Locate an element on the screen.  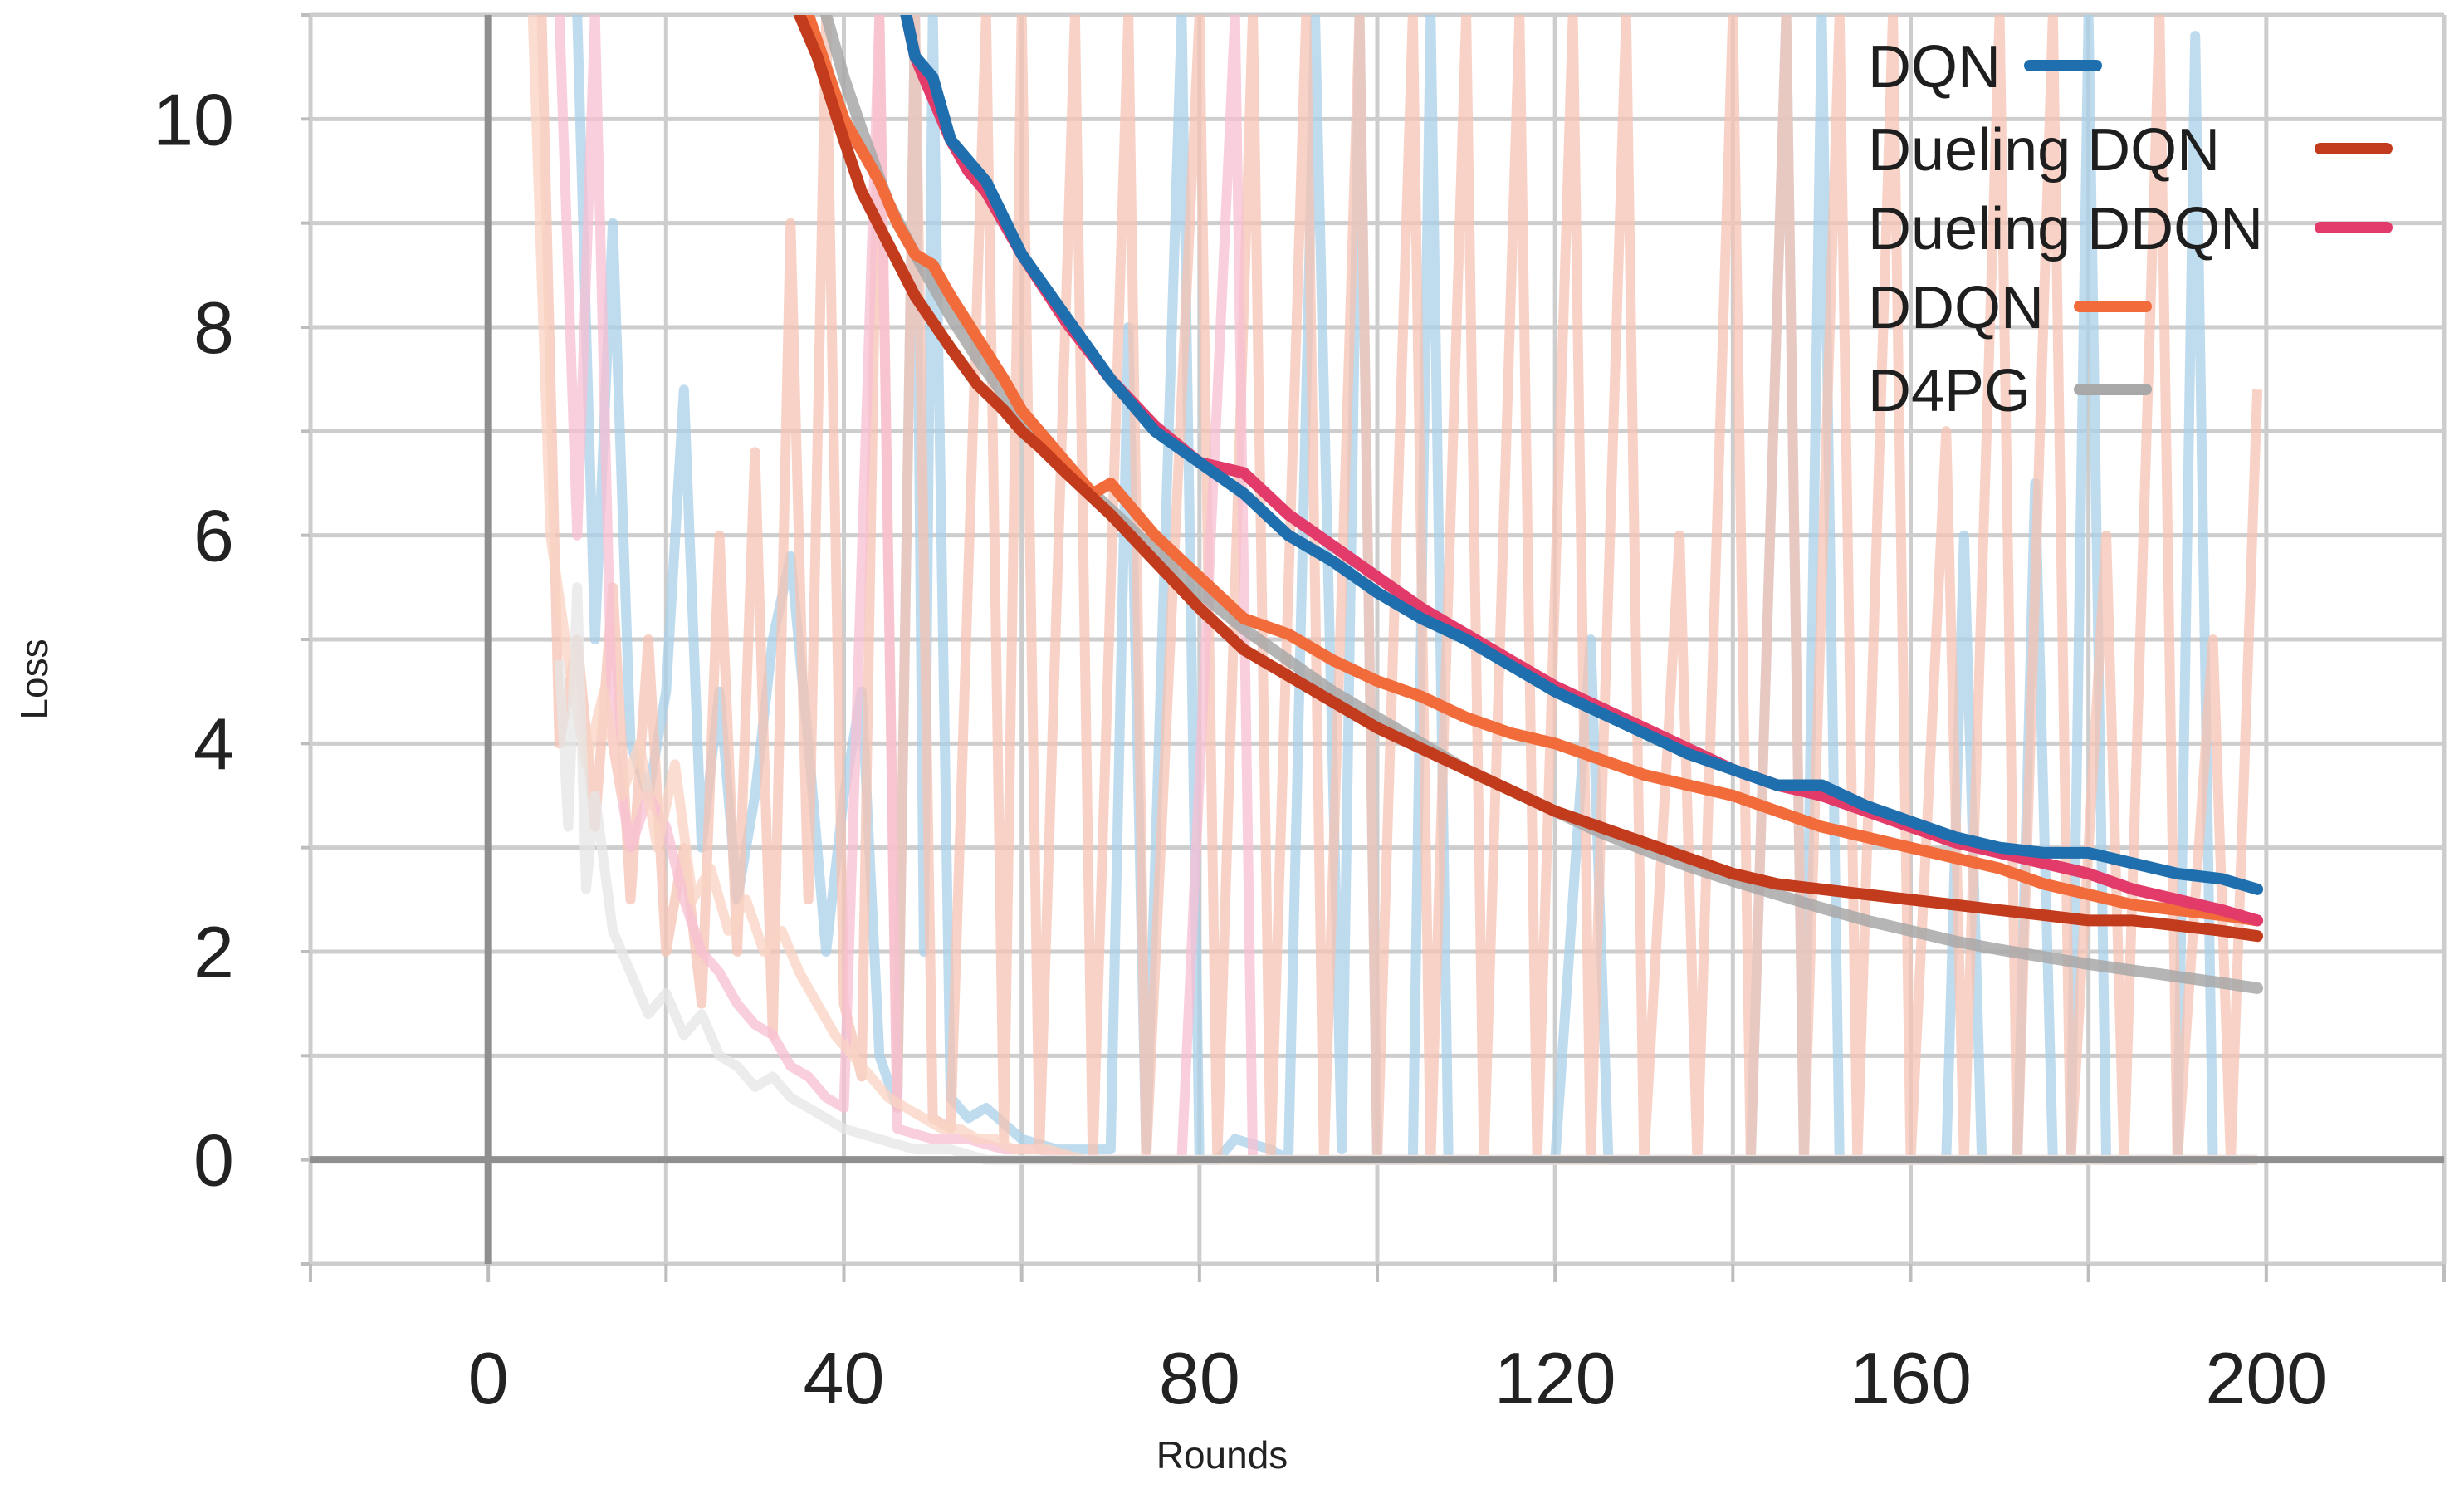
y-tick-label-10: 10 is located at coordinates (194, 119).